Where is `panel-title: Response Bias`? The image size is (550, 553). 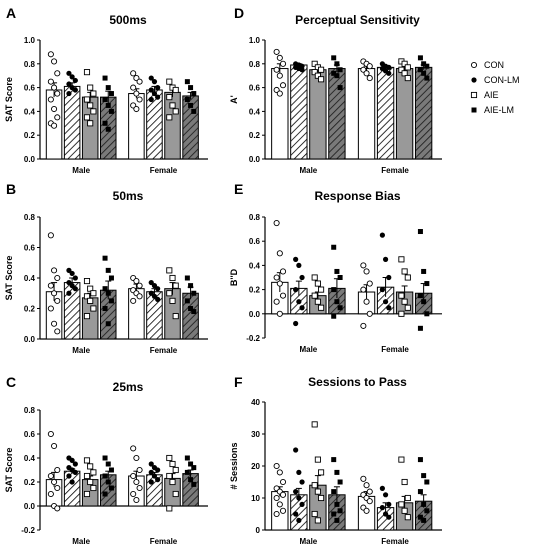 panel-title: Response Bias is located at coordinates (357, 196).